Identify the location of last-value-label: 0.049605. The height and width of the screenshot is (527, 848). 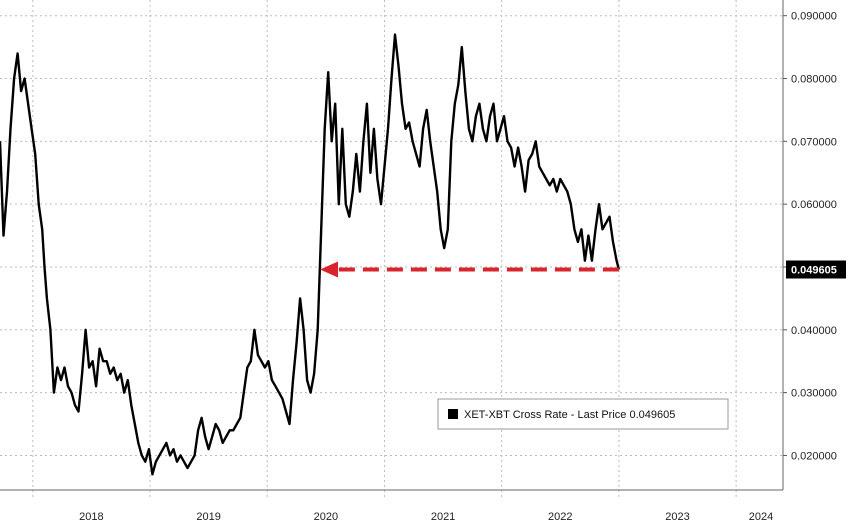
(814, 271).